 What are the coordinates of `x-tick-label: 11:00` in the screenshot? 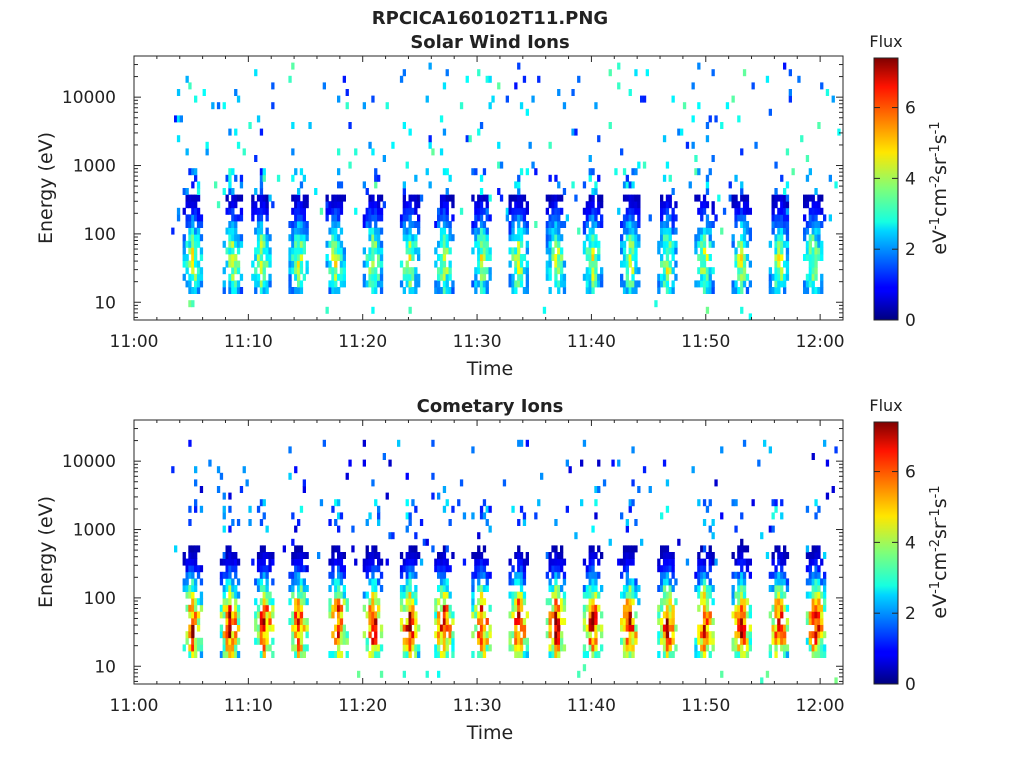 It's located at (134, 342).